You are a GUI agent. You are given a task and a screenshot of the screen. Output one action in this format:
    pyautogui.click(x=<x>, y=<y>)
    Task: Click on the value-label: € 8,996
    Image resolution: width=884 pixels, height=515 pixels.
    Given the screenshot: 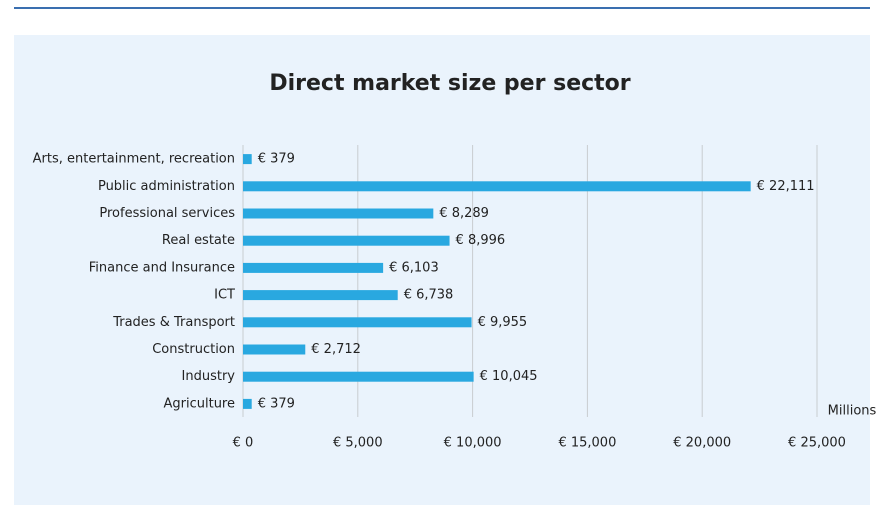 What is the action you would take?
    pyautogui.click(x=481, y=240)
    